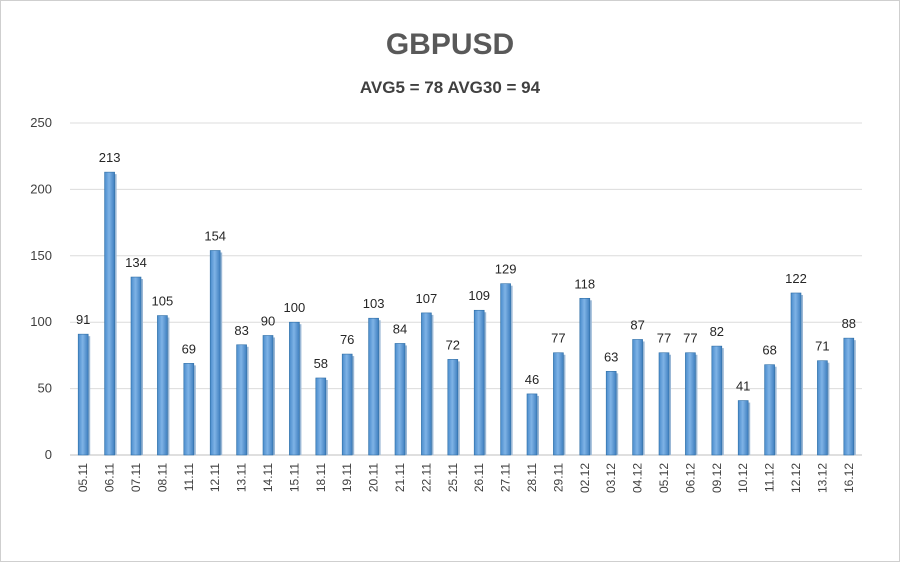 The width and height of the screenshot is (900, 562). Describe the element at coordinates (189, 477) in the screenshot. I see `x-tick-label: 11.11` at that location.